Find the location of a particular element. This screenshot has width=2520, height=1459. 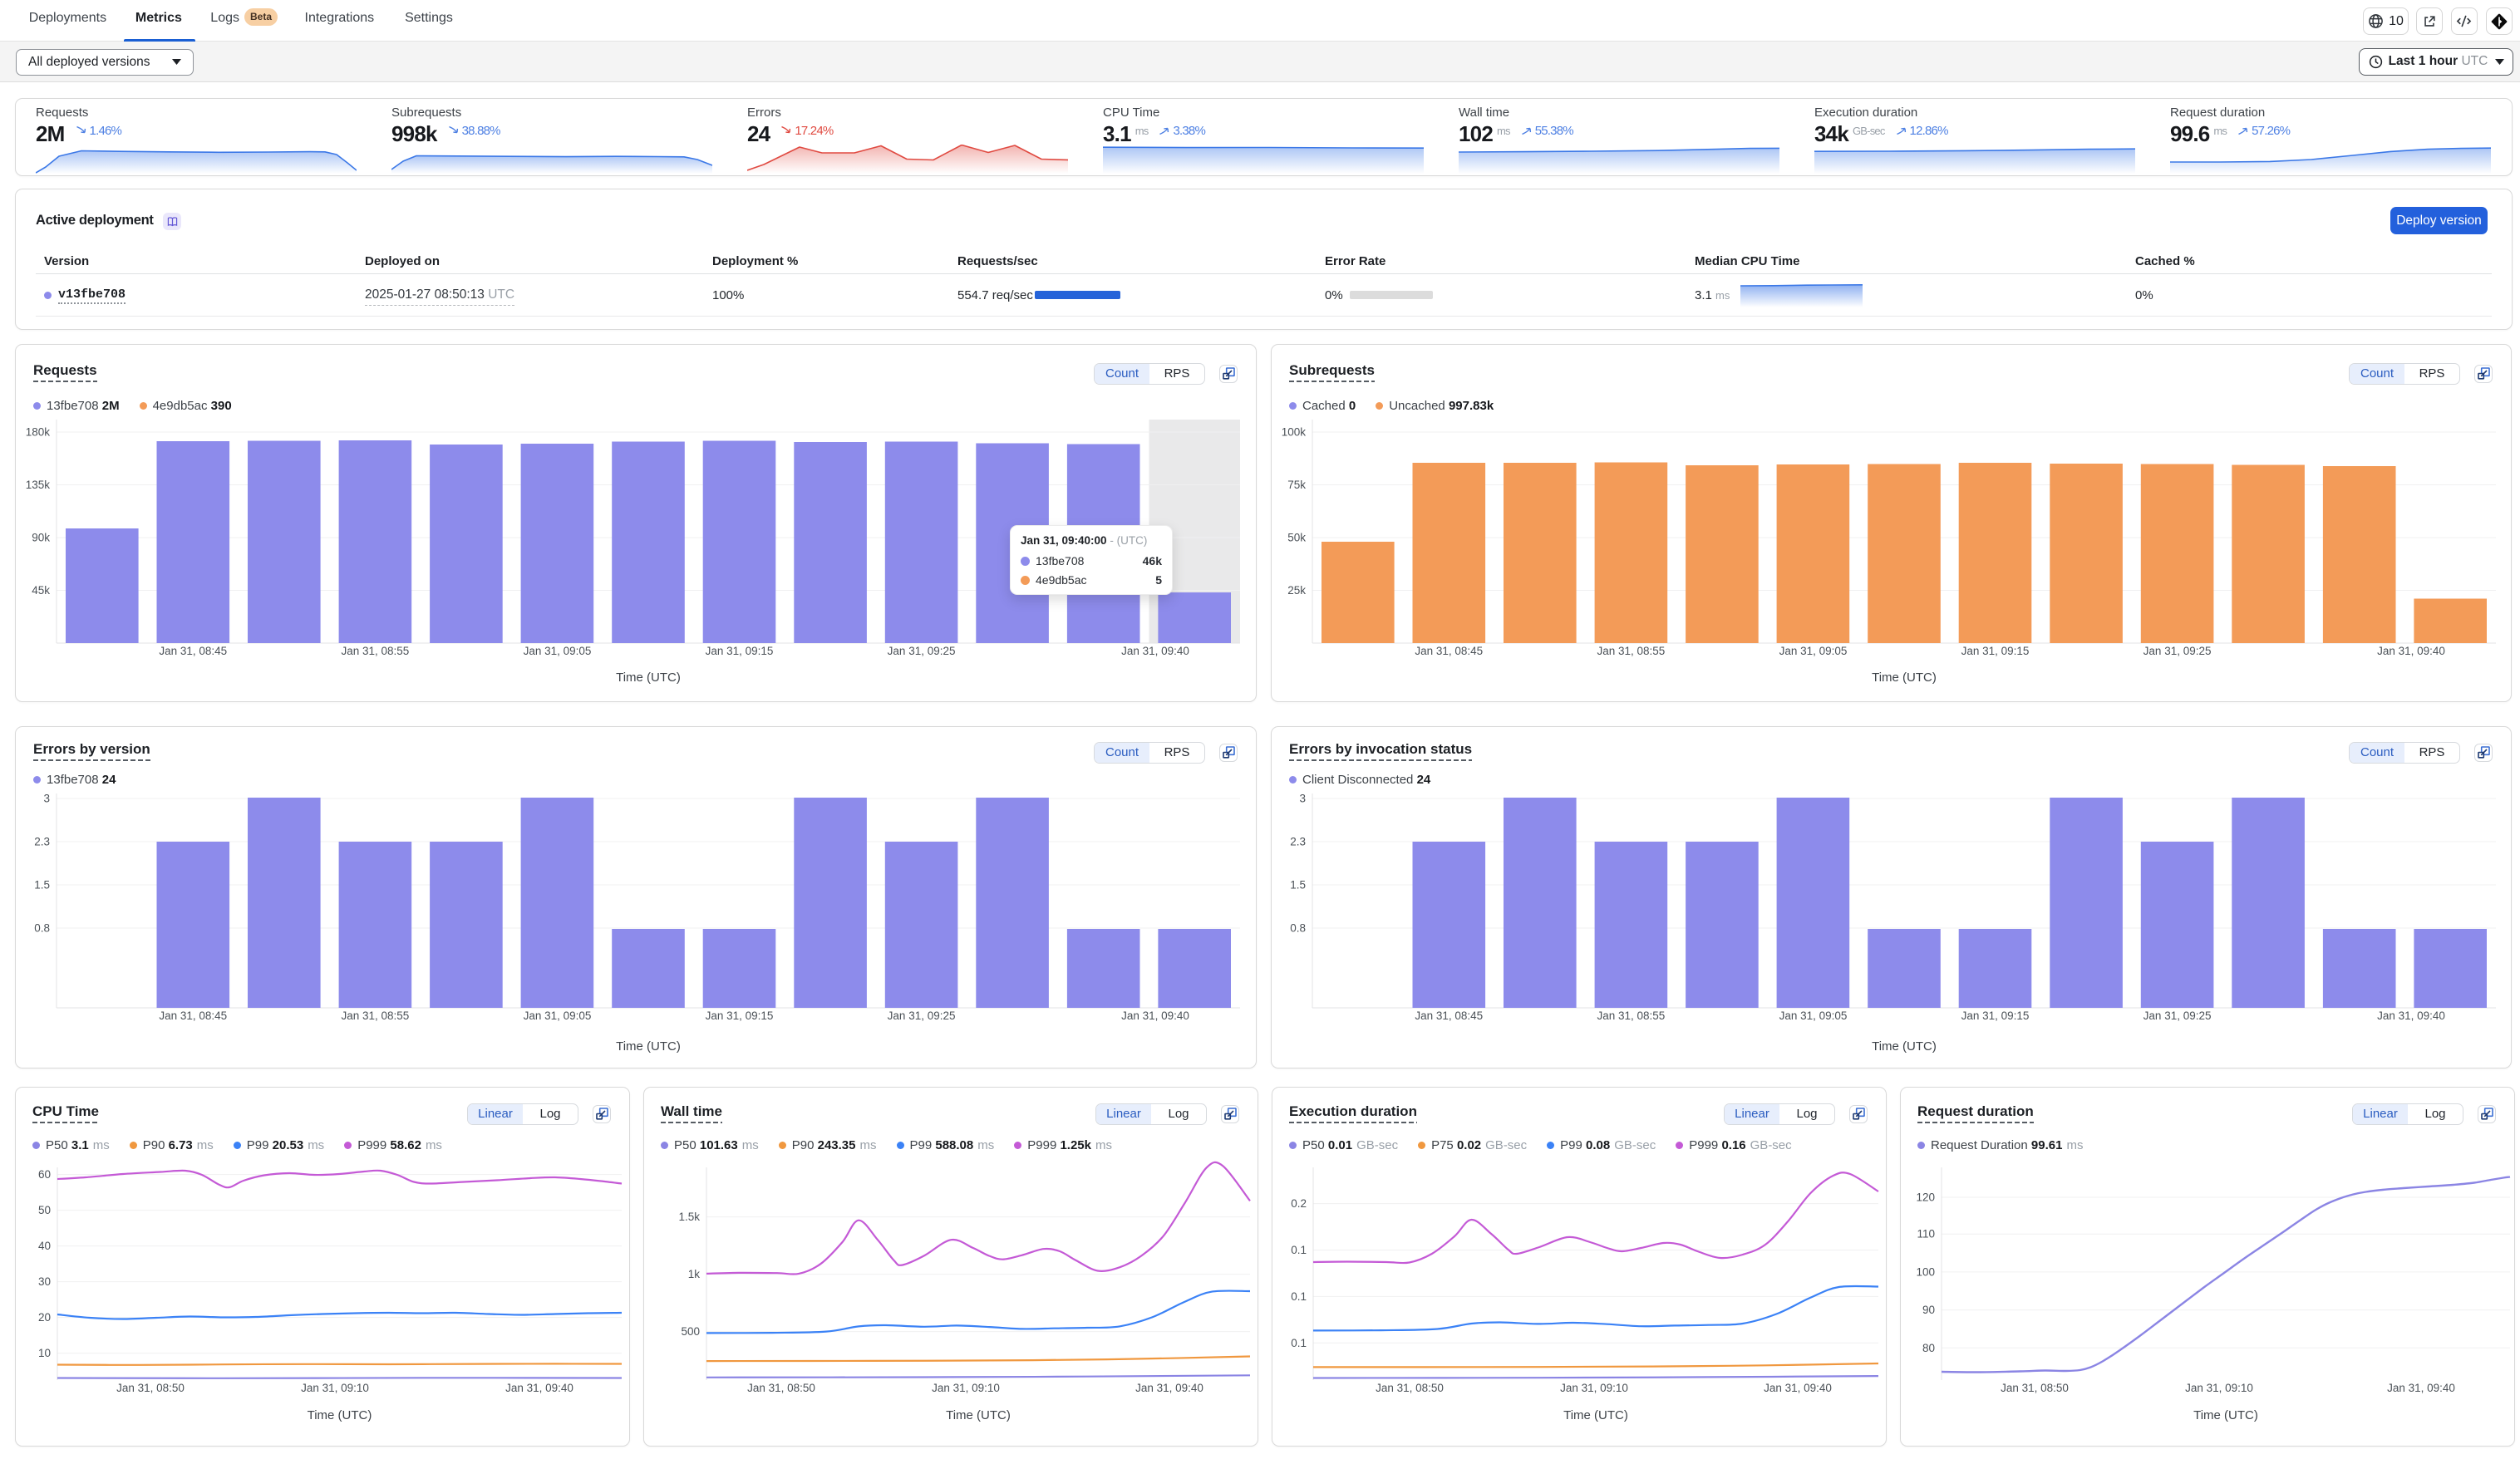

svg-text: 40 is located at coordinates (44, 1246).